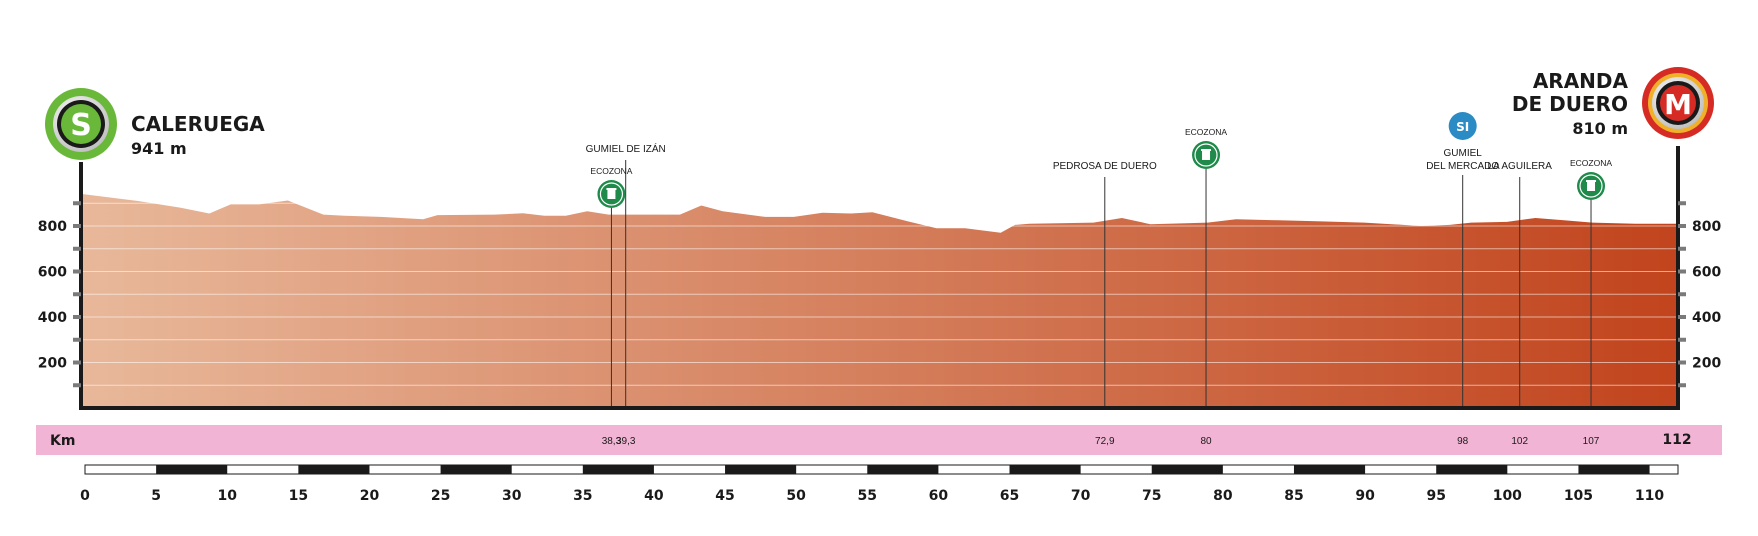  Describe the element at coordinates (1081, 496) in the screenshot. I see `x-tick-label: 70` at that location.